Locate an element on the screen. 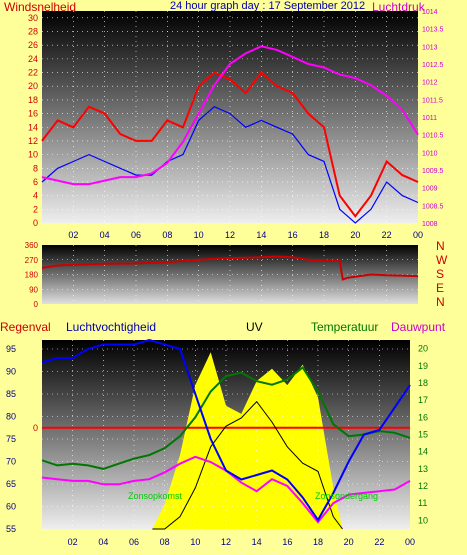  y-tick-left: 26 is located at coordinates (33, 45).